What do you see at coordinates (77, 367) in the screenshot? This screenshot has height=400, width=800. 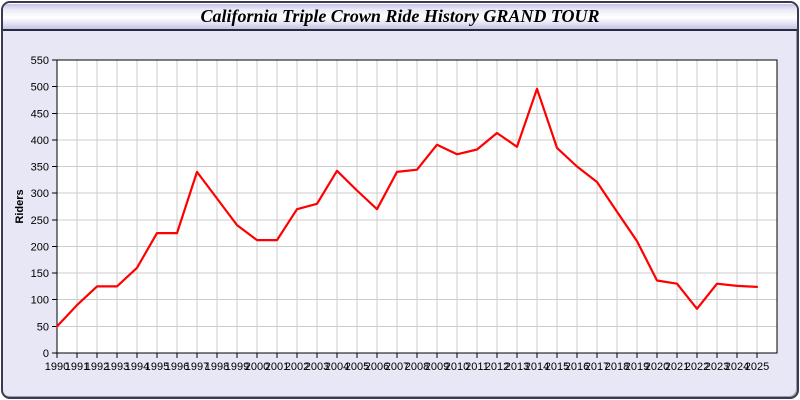 I see `x-tick-label: 1991` at bounding box center [77, 367].